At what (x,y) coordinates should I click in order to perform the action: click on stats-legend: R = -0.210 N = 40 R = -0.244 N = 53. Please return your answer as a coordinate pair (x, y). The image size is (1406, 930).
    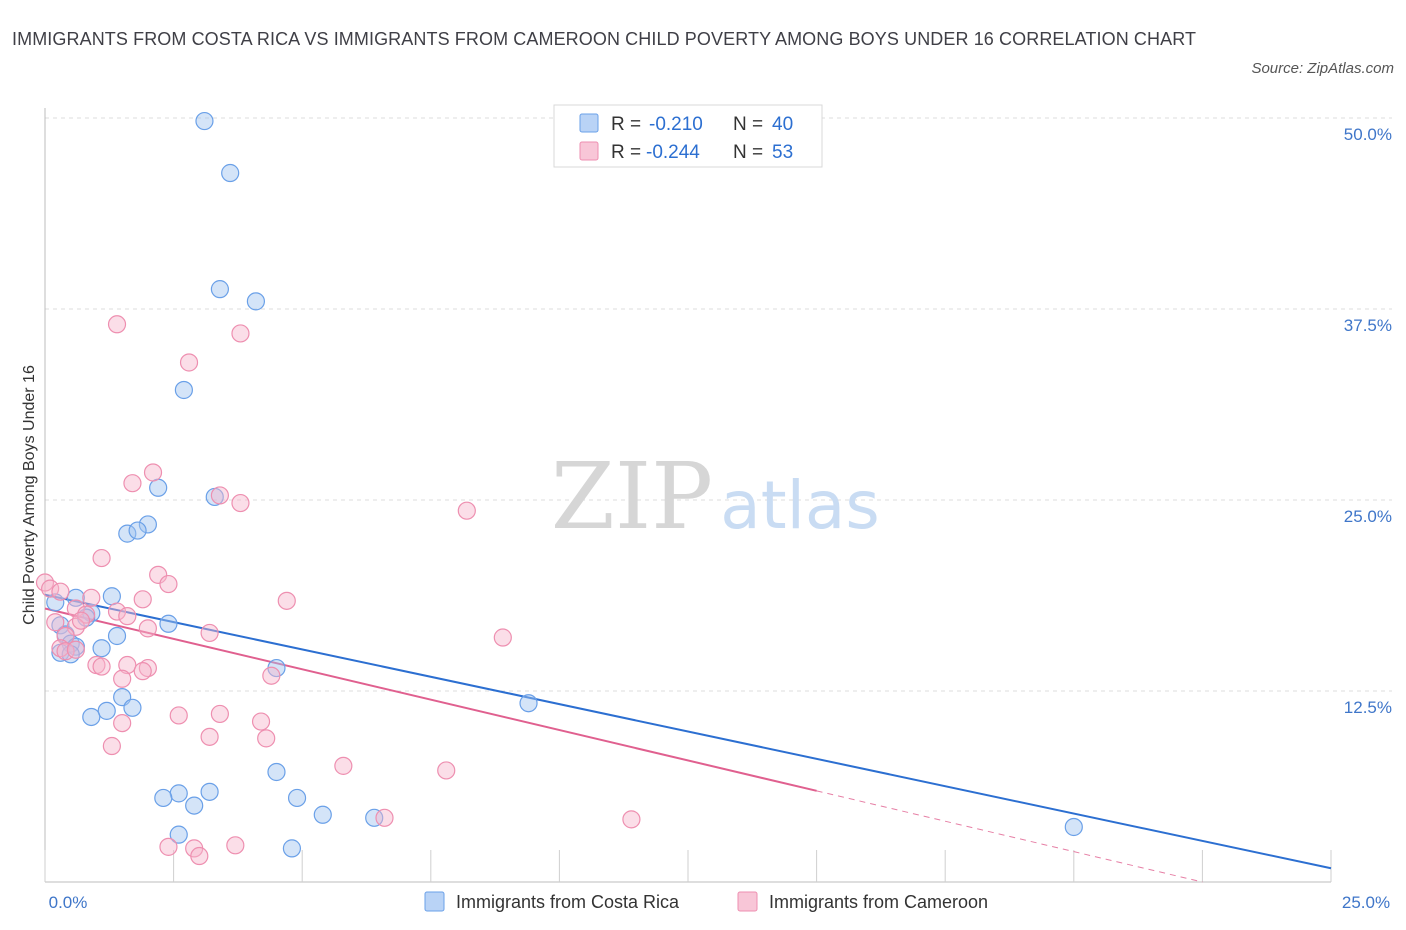
    Looking at the image, I should click on (688, 136).